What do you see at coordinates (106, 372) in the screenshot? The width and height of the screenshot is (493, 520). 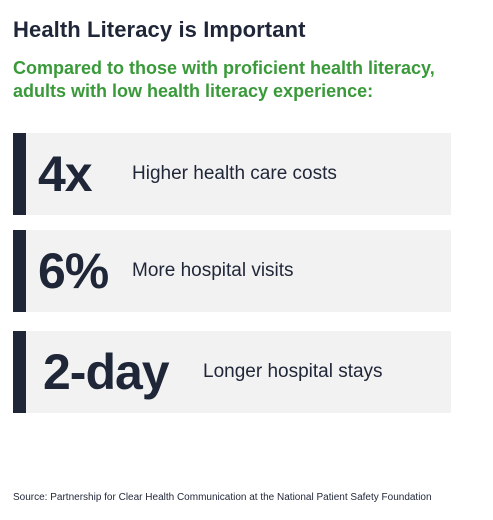 I see `stat-value: 2-day` at bounding box center [106, 372].